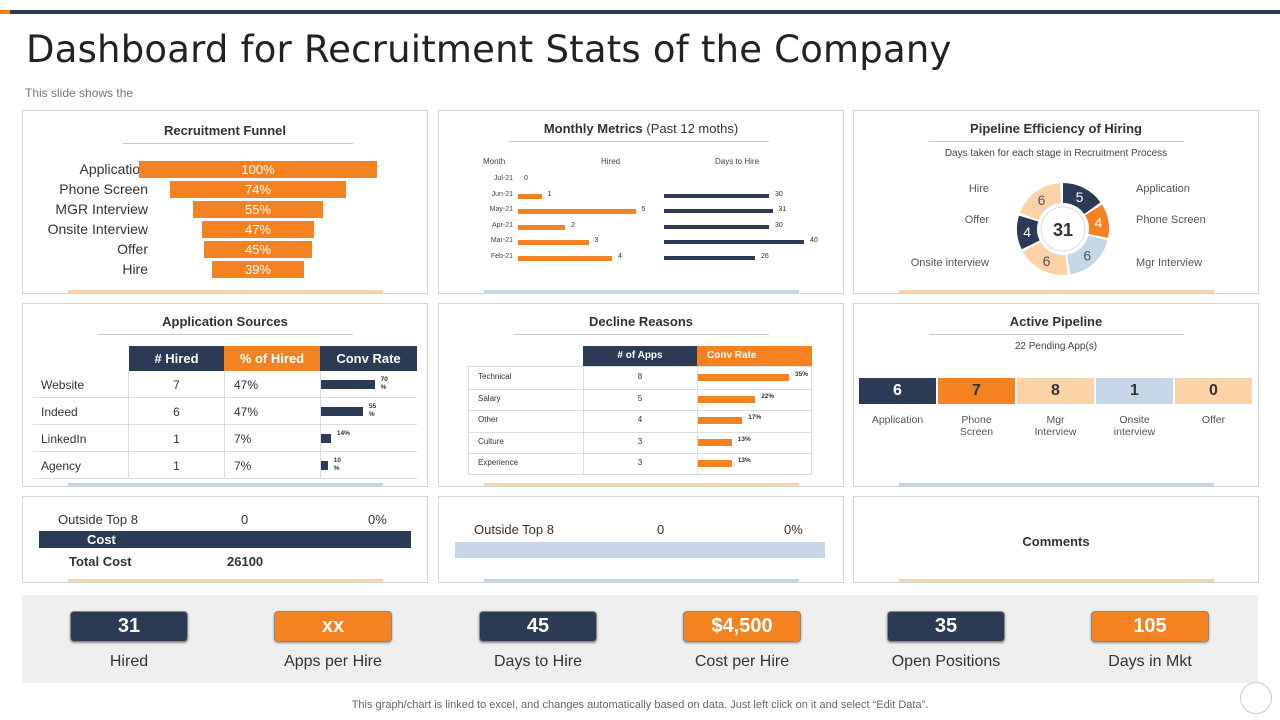  I want to click on donut-segment-label: Application, so click(1163, 189).